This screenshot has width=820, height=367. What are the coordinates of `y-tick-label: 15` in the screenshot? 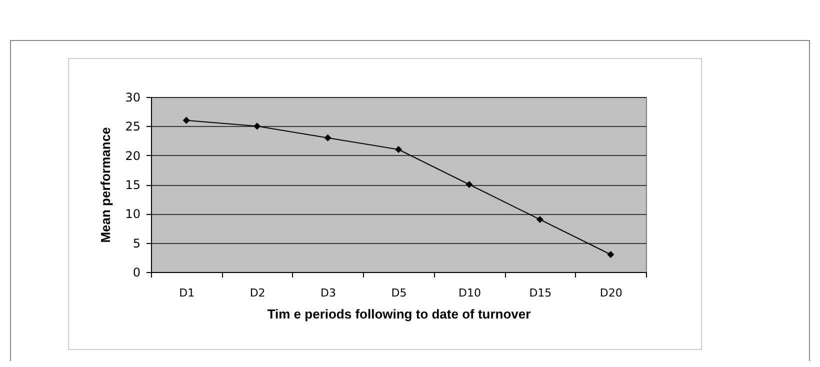 It's located at (132, 185).